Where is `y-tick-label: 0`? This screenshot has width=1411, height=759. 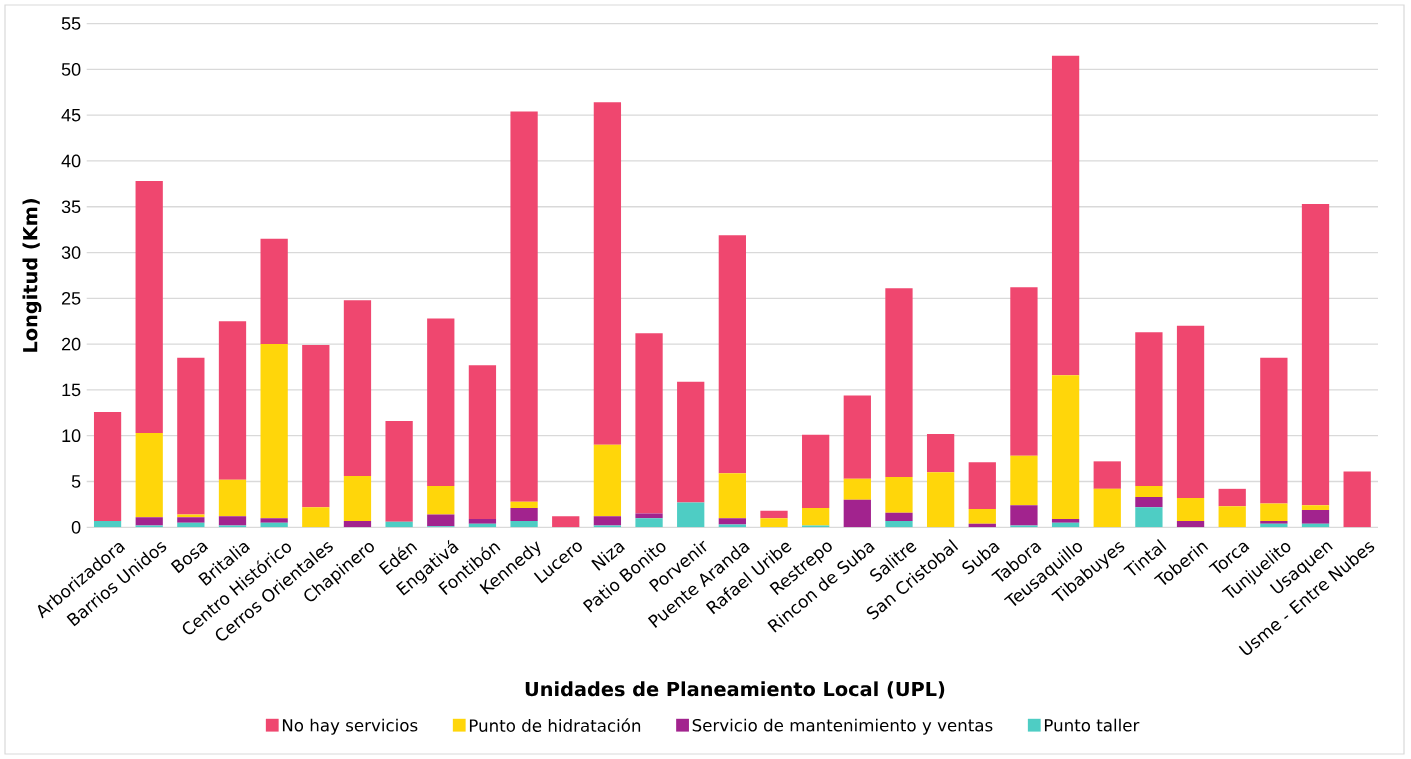
y-tick-label: 0 is located at coordinates (76, 527).